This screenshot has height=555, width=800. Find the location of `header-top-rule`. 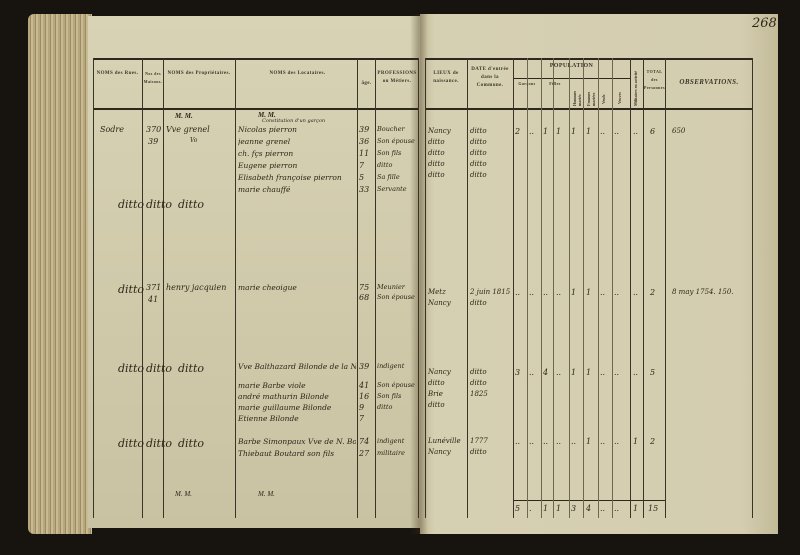

header-top-rule is located at coordinates (255, 59).